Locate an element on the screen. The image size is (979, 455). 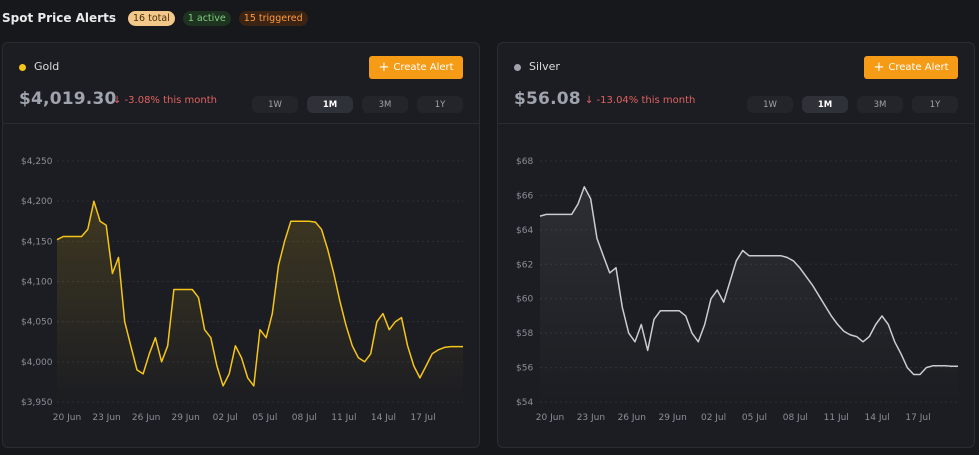
triggered-badge: 15 triggered is located at coordinates (273, 18).